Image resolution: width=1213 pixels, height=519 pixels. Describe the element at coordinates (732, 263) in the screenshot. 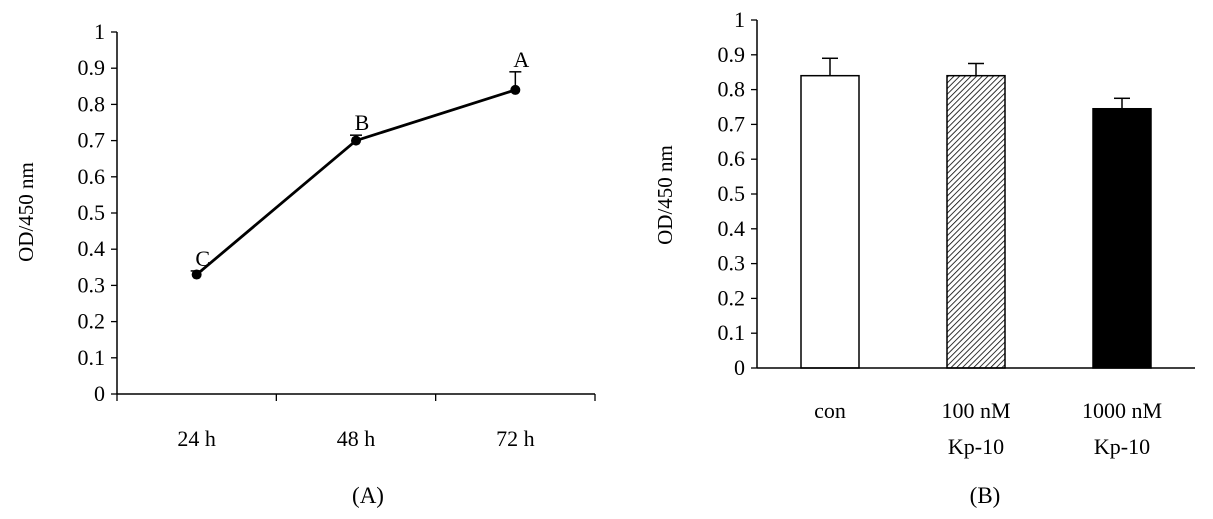

I see `panel-b-y-tick-label: 0.3` at that location.